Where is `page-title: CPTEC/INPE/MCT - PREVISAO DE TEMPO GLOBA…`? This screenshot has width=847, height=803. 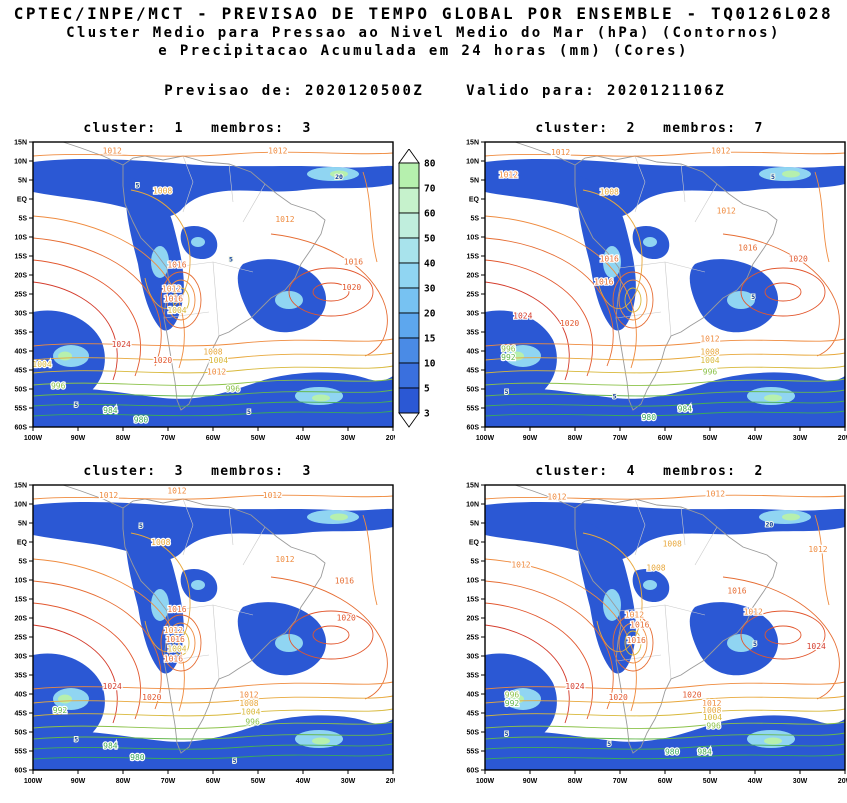 page-title: CPTEC/INPE/MCT - PREVISAO DE TEMPO GLOBA… is located at coordinates (423, 13).